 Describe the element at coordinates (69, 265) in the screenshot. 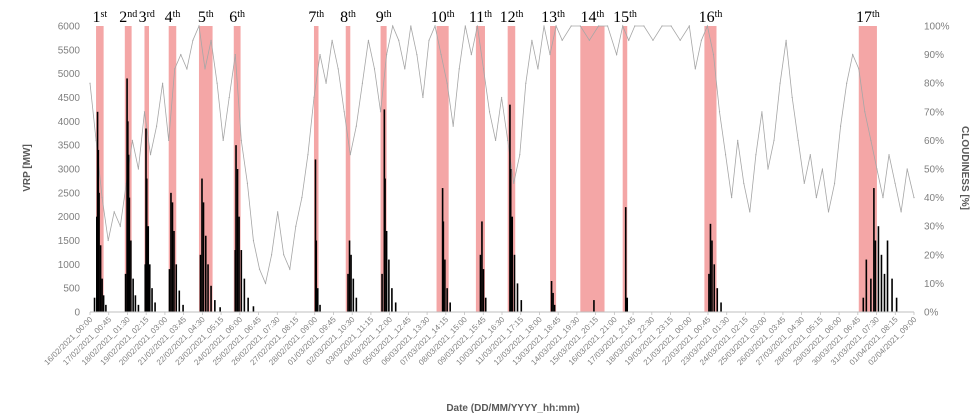

I see `left-tick-label: 1000` at that location.